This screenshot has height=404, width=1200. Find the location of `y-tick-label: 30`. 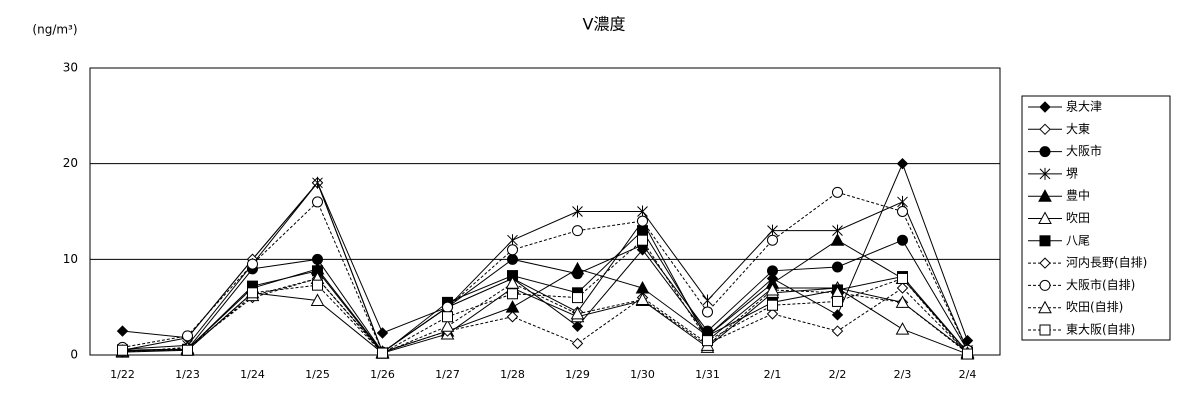

y-tick-label: 30 is located at coordinates (70, 68).